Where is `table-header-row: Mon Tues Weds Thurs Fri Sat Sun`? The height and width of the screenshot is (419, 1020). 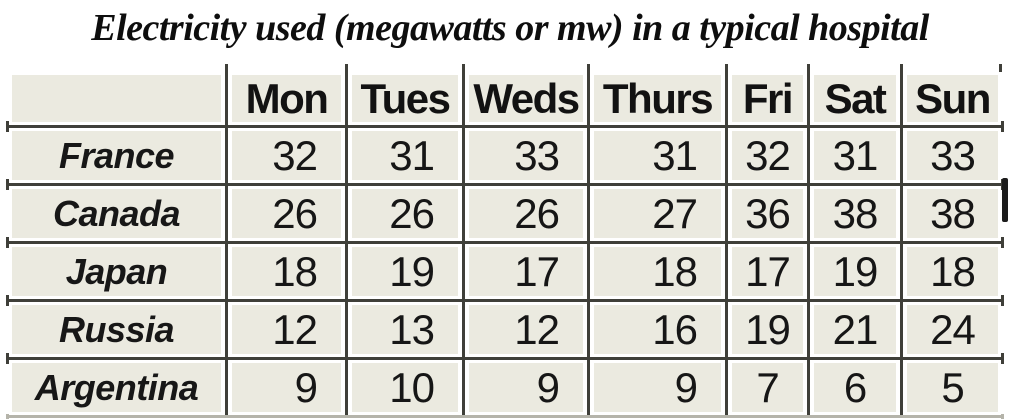 table-header-row: Mon Tues Weds Thurs Fri Sat Sun is located at coordinates (505, 98).